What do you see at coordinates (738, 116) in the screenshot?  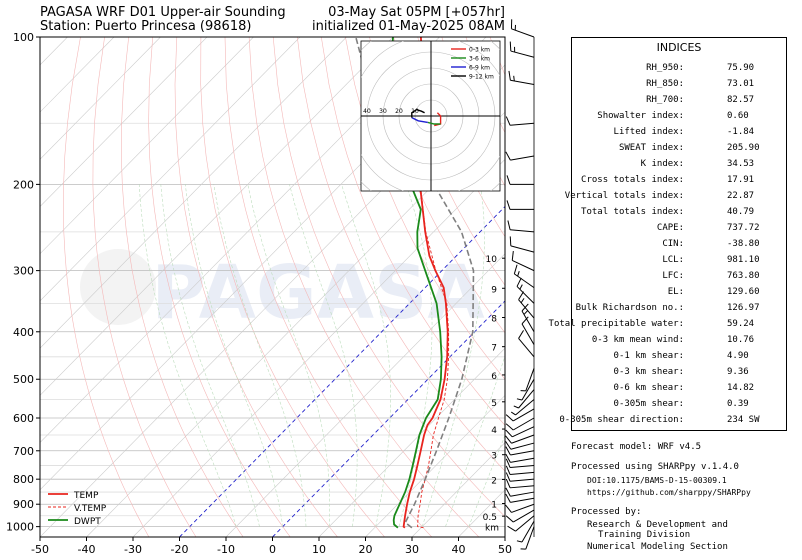 I see `index-value: 0.60` at bounding box center [738, 116].